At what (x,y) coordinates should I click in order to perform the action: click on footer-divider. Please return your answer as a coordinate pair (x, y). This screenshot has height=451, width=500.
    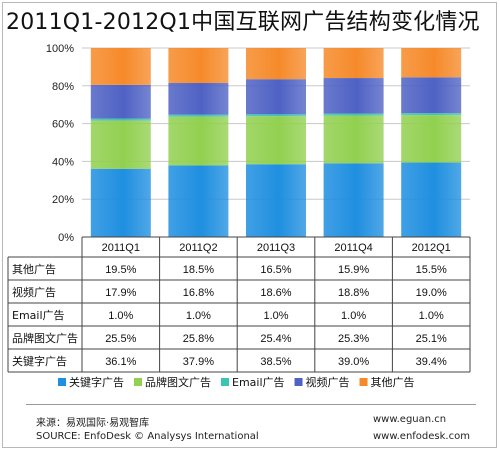
    Looking at the image, I should click on (251, 404).